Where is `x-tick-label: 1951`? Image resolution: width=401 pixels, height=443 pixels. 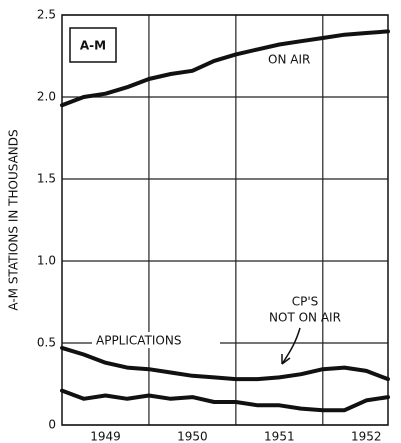 x-tick-label: 1951 is located at coordinates (279, 436).